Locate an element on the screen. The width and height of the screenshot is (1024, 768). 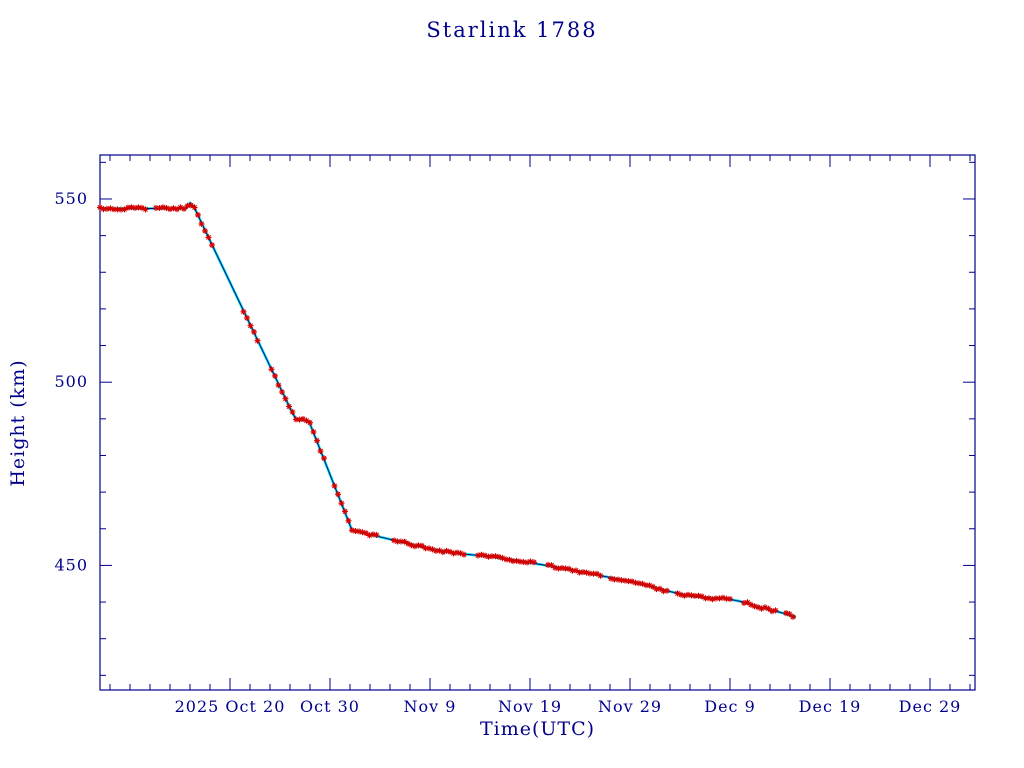
y-tick-label: 550 is located at coordinates (71, 198).